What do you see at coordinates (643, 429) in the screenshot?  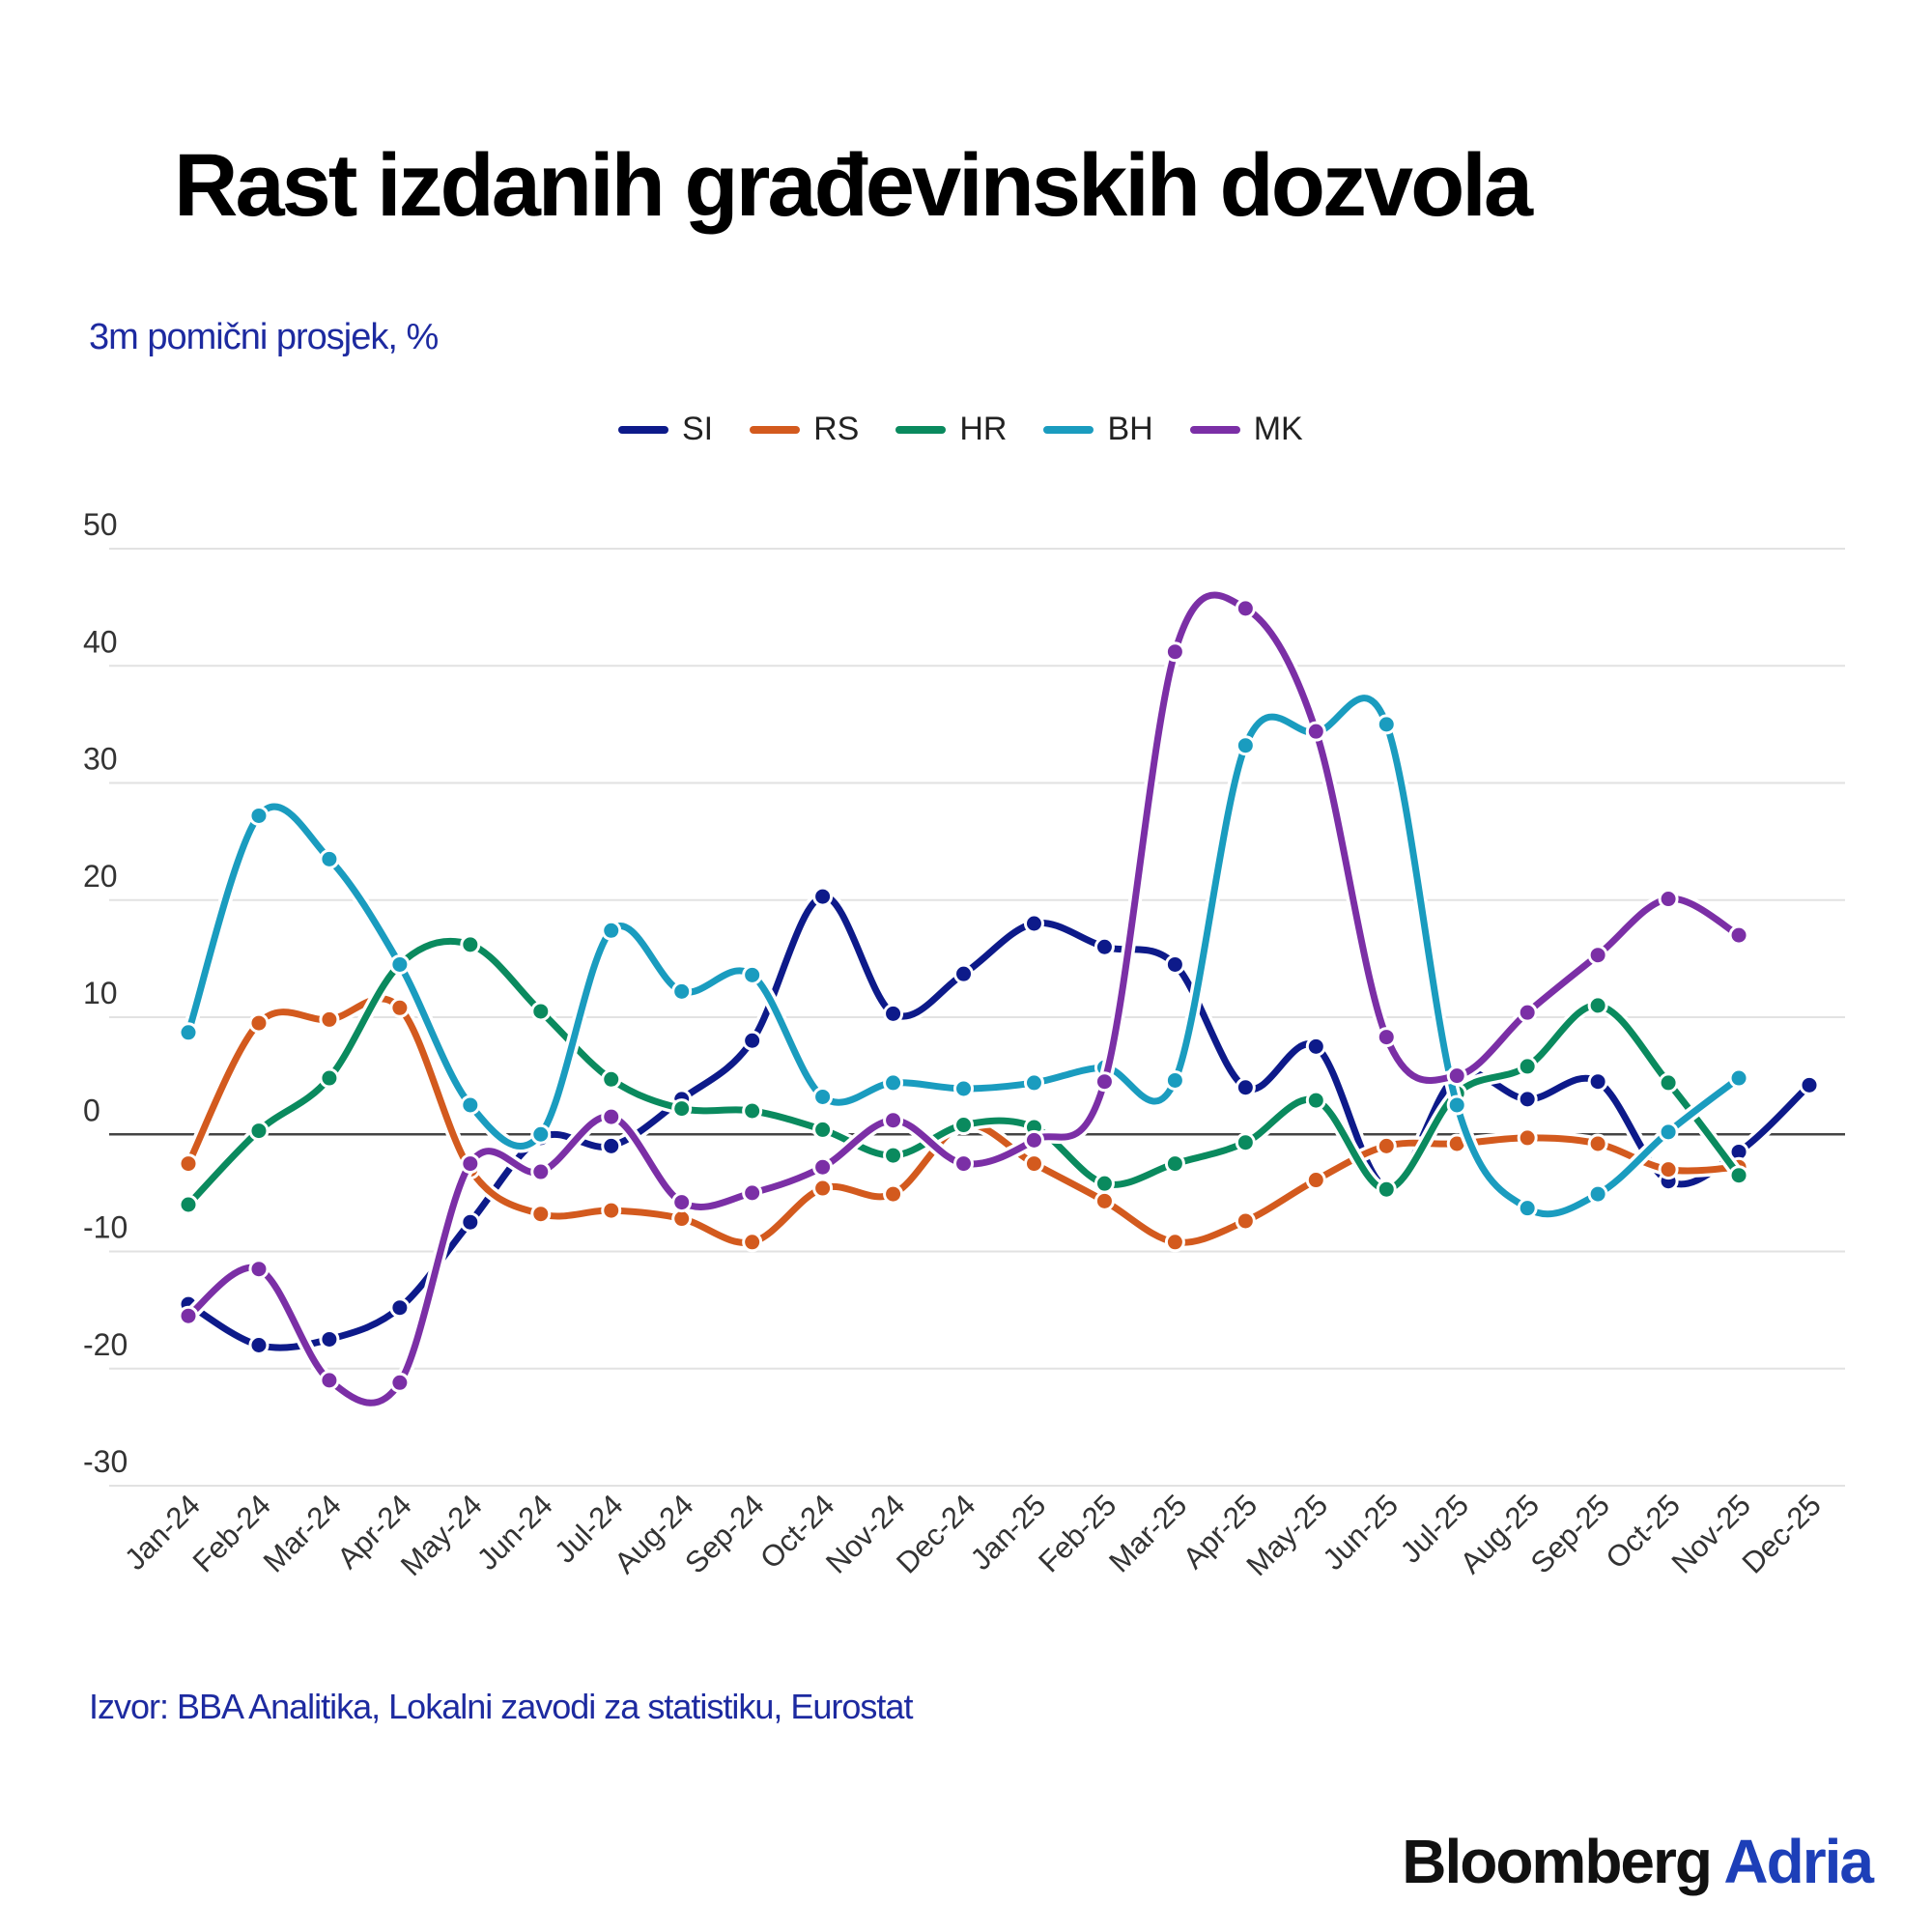 I see `legend-swatch-si` at bounding box center [643, 429].